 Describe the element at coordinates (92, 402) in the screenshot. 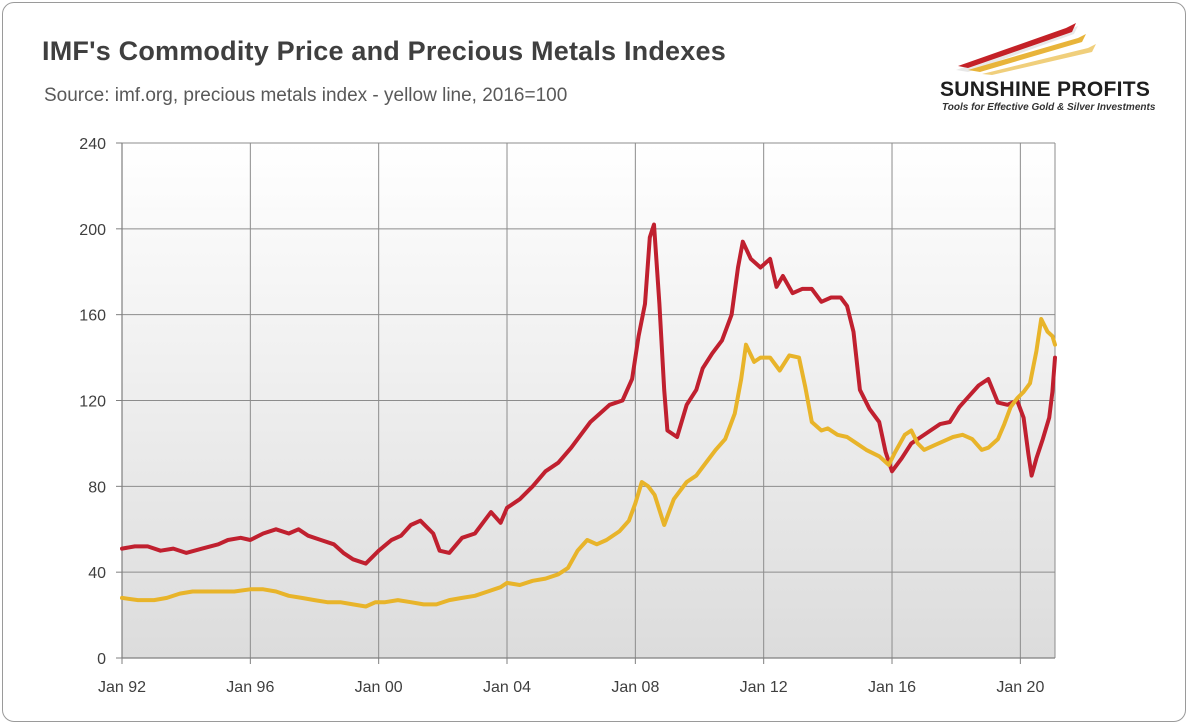

I see `y-tick-label: 120` at that location.